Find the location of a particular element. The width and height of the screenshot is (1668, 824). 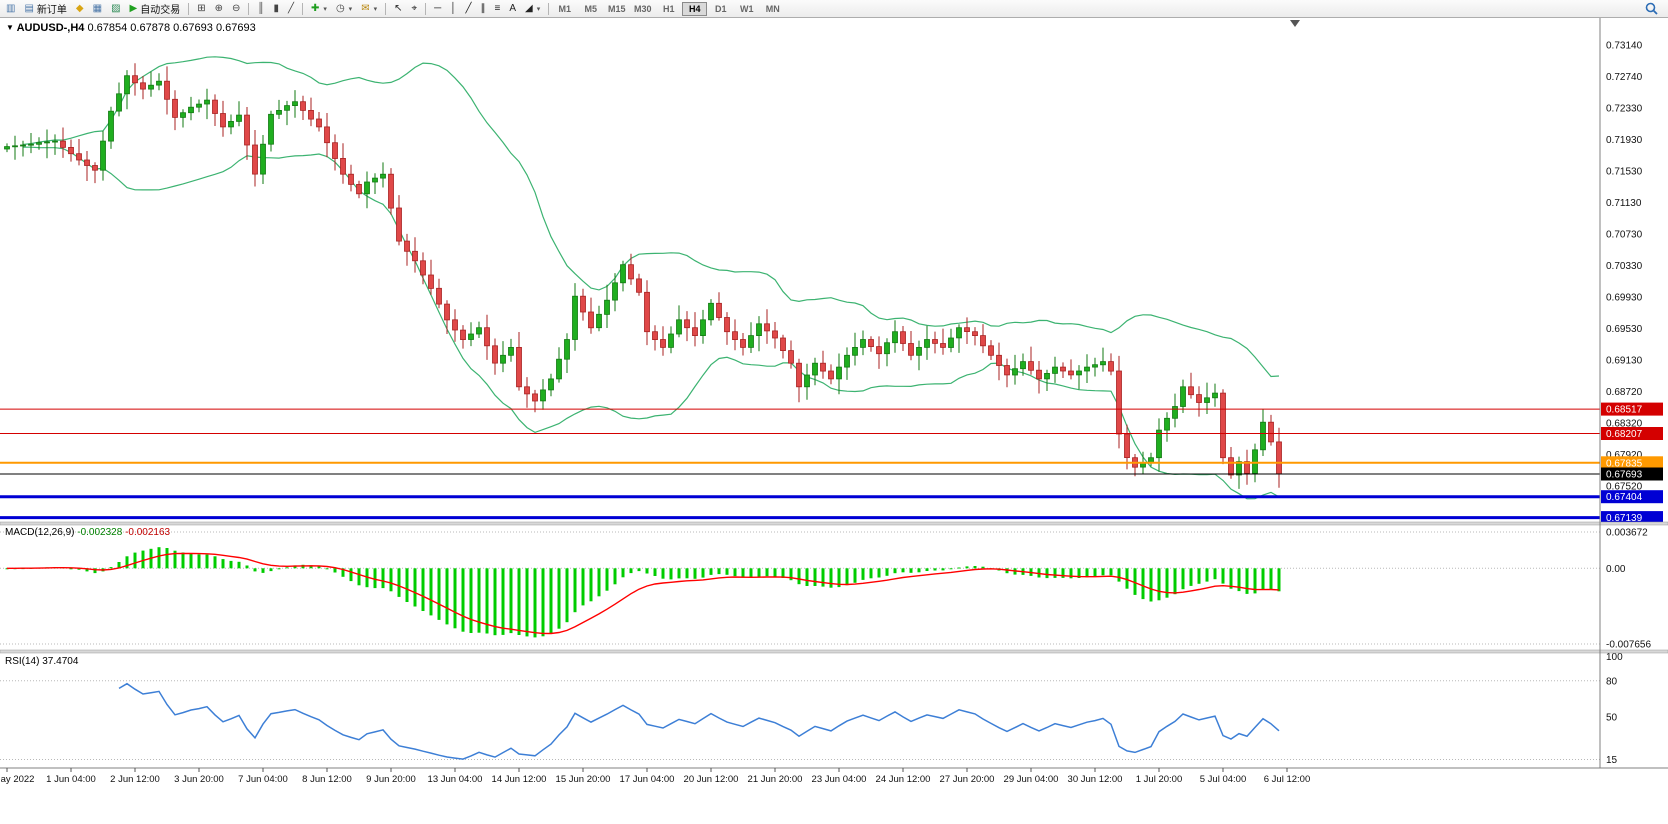

channel-icon: ∥ is located at coordinates (483, 8).